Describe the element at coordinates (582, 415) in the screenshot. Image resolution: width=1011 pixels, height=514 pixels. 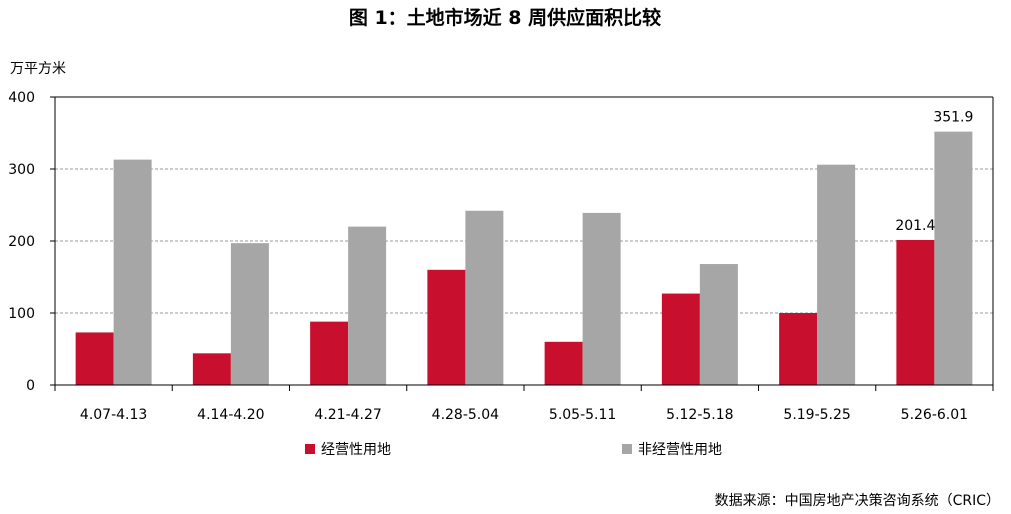
I see `x-category-label: 5.05-5.11` at that location.